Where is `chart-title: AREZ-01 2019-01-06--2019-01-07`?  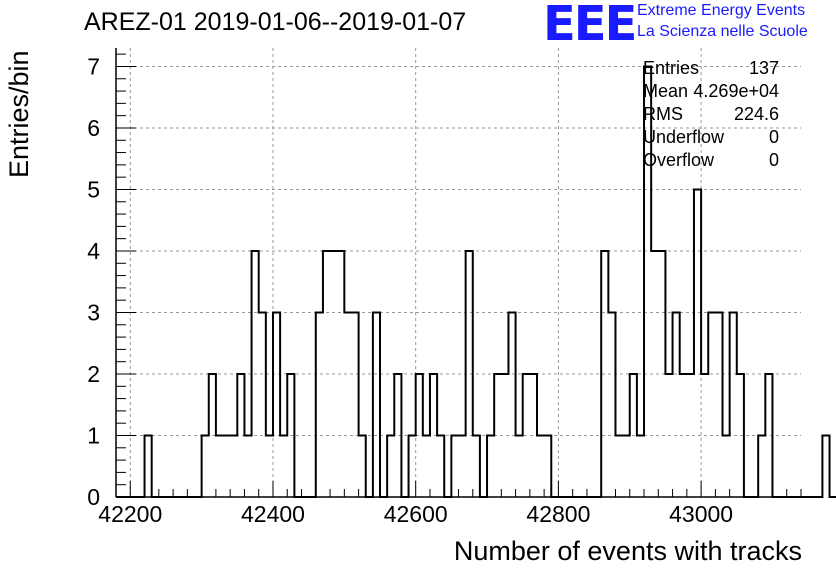
chart-title: AREZ-01 2019-01-06--2019-01-07 is located at coordinates (275, 22).